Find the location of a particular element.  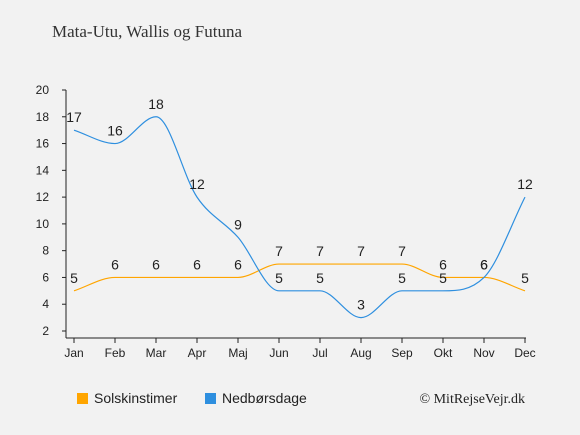

y-tick-label: 4 is located at coordinates (45, 304).